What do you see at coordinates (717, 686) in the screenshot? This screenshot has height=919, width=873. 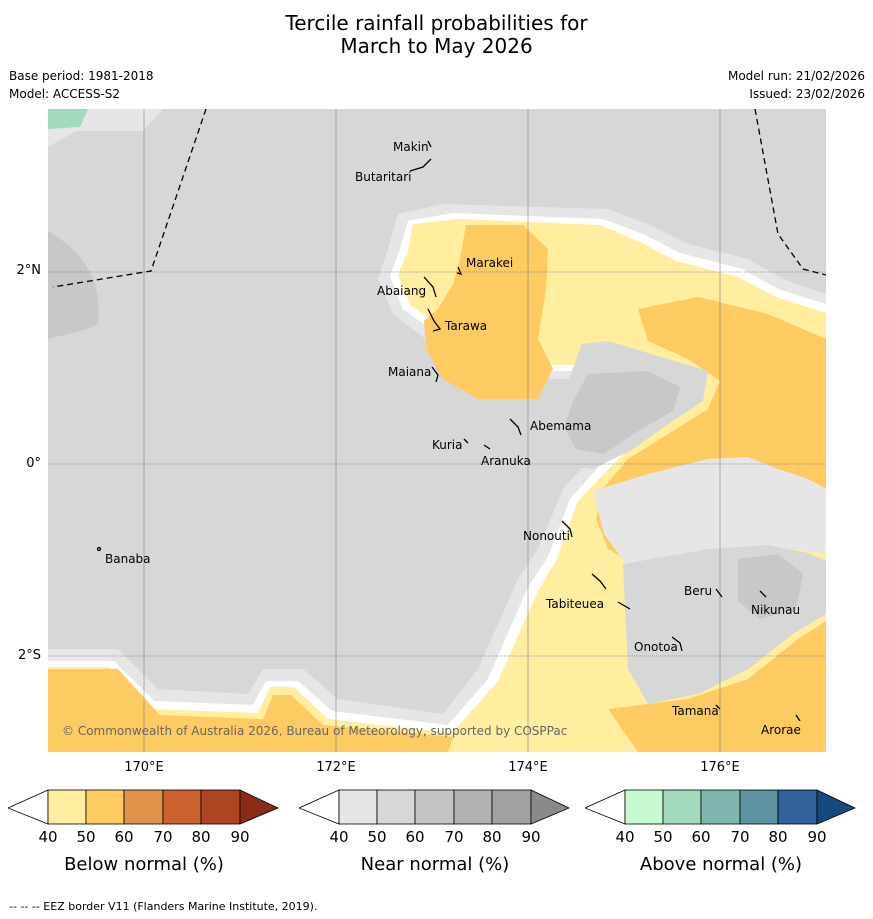 I see `below-normal-50-region-southeast` at bounding box center [717, 686].